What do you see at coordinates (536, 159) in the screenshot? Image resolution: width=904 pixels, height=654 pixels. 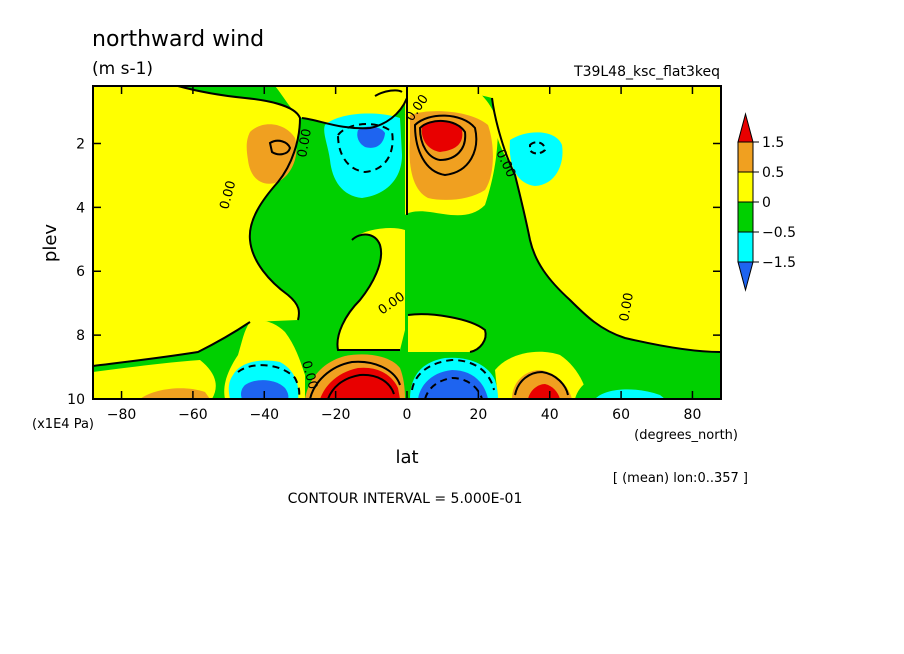 I see `cyan-cell-upper-nh` at bounding box center [536, 159].